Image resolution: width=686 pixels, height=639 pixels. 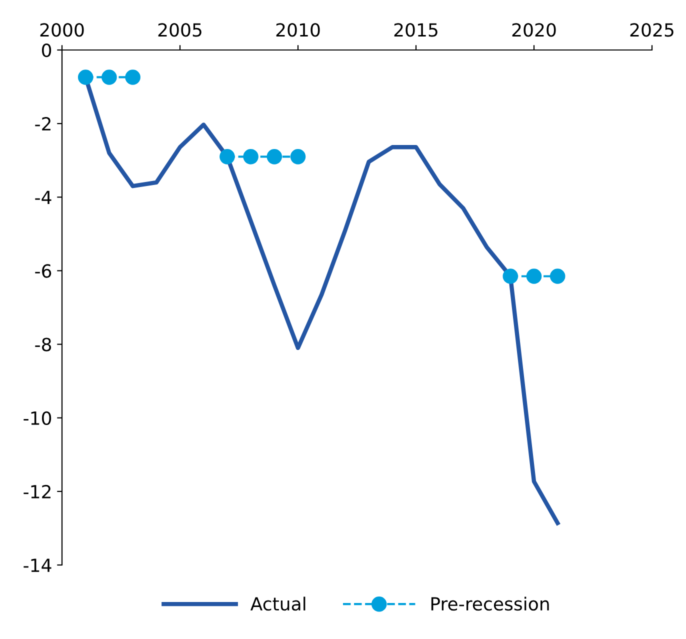 What do you see at coordinates (43, 271) in the screenshot?
I see `y-tick-label: -6` at bounding box center [43, 271].